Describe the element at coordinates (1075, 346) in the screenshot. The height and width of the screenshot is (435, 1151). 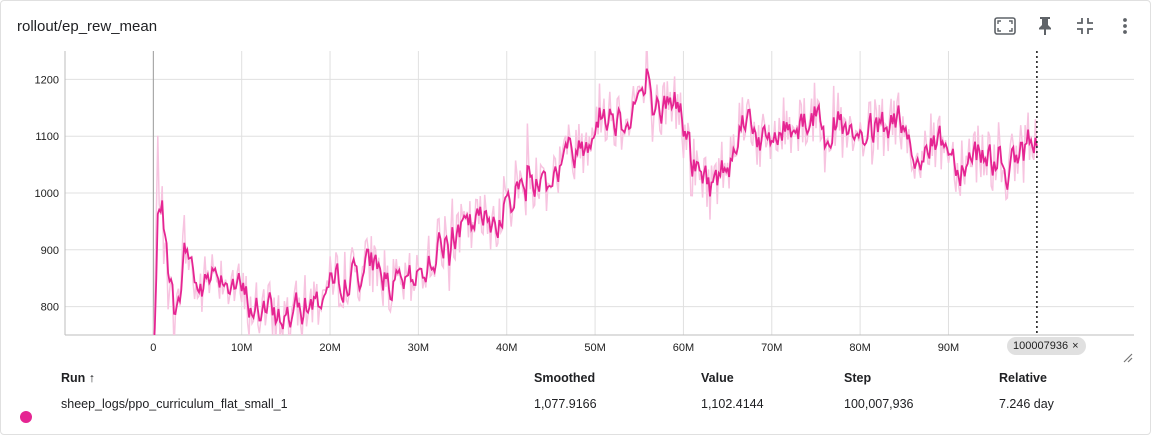
I see `close-icon: ×` at that location.